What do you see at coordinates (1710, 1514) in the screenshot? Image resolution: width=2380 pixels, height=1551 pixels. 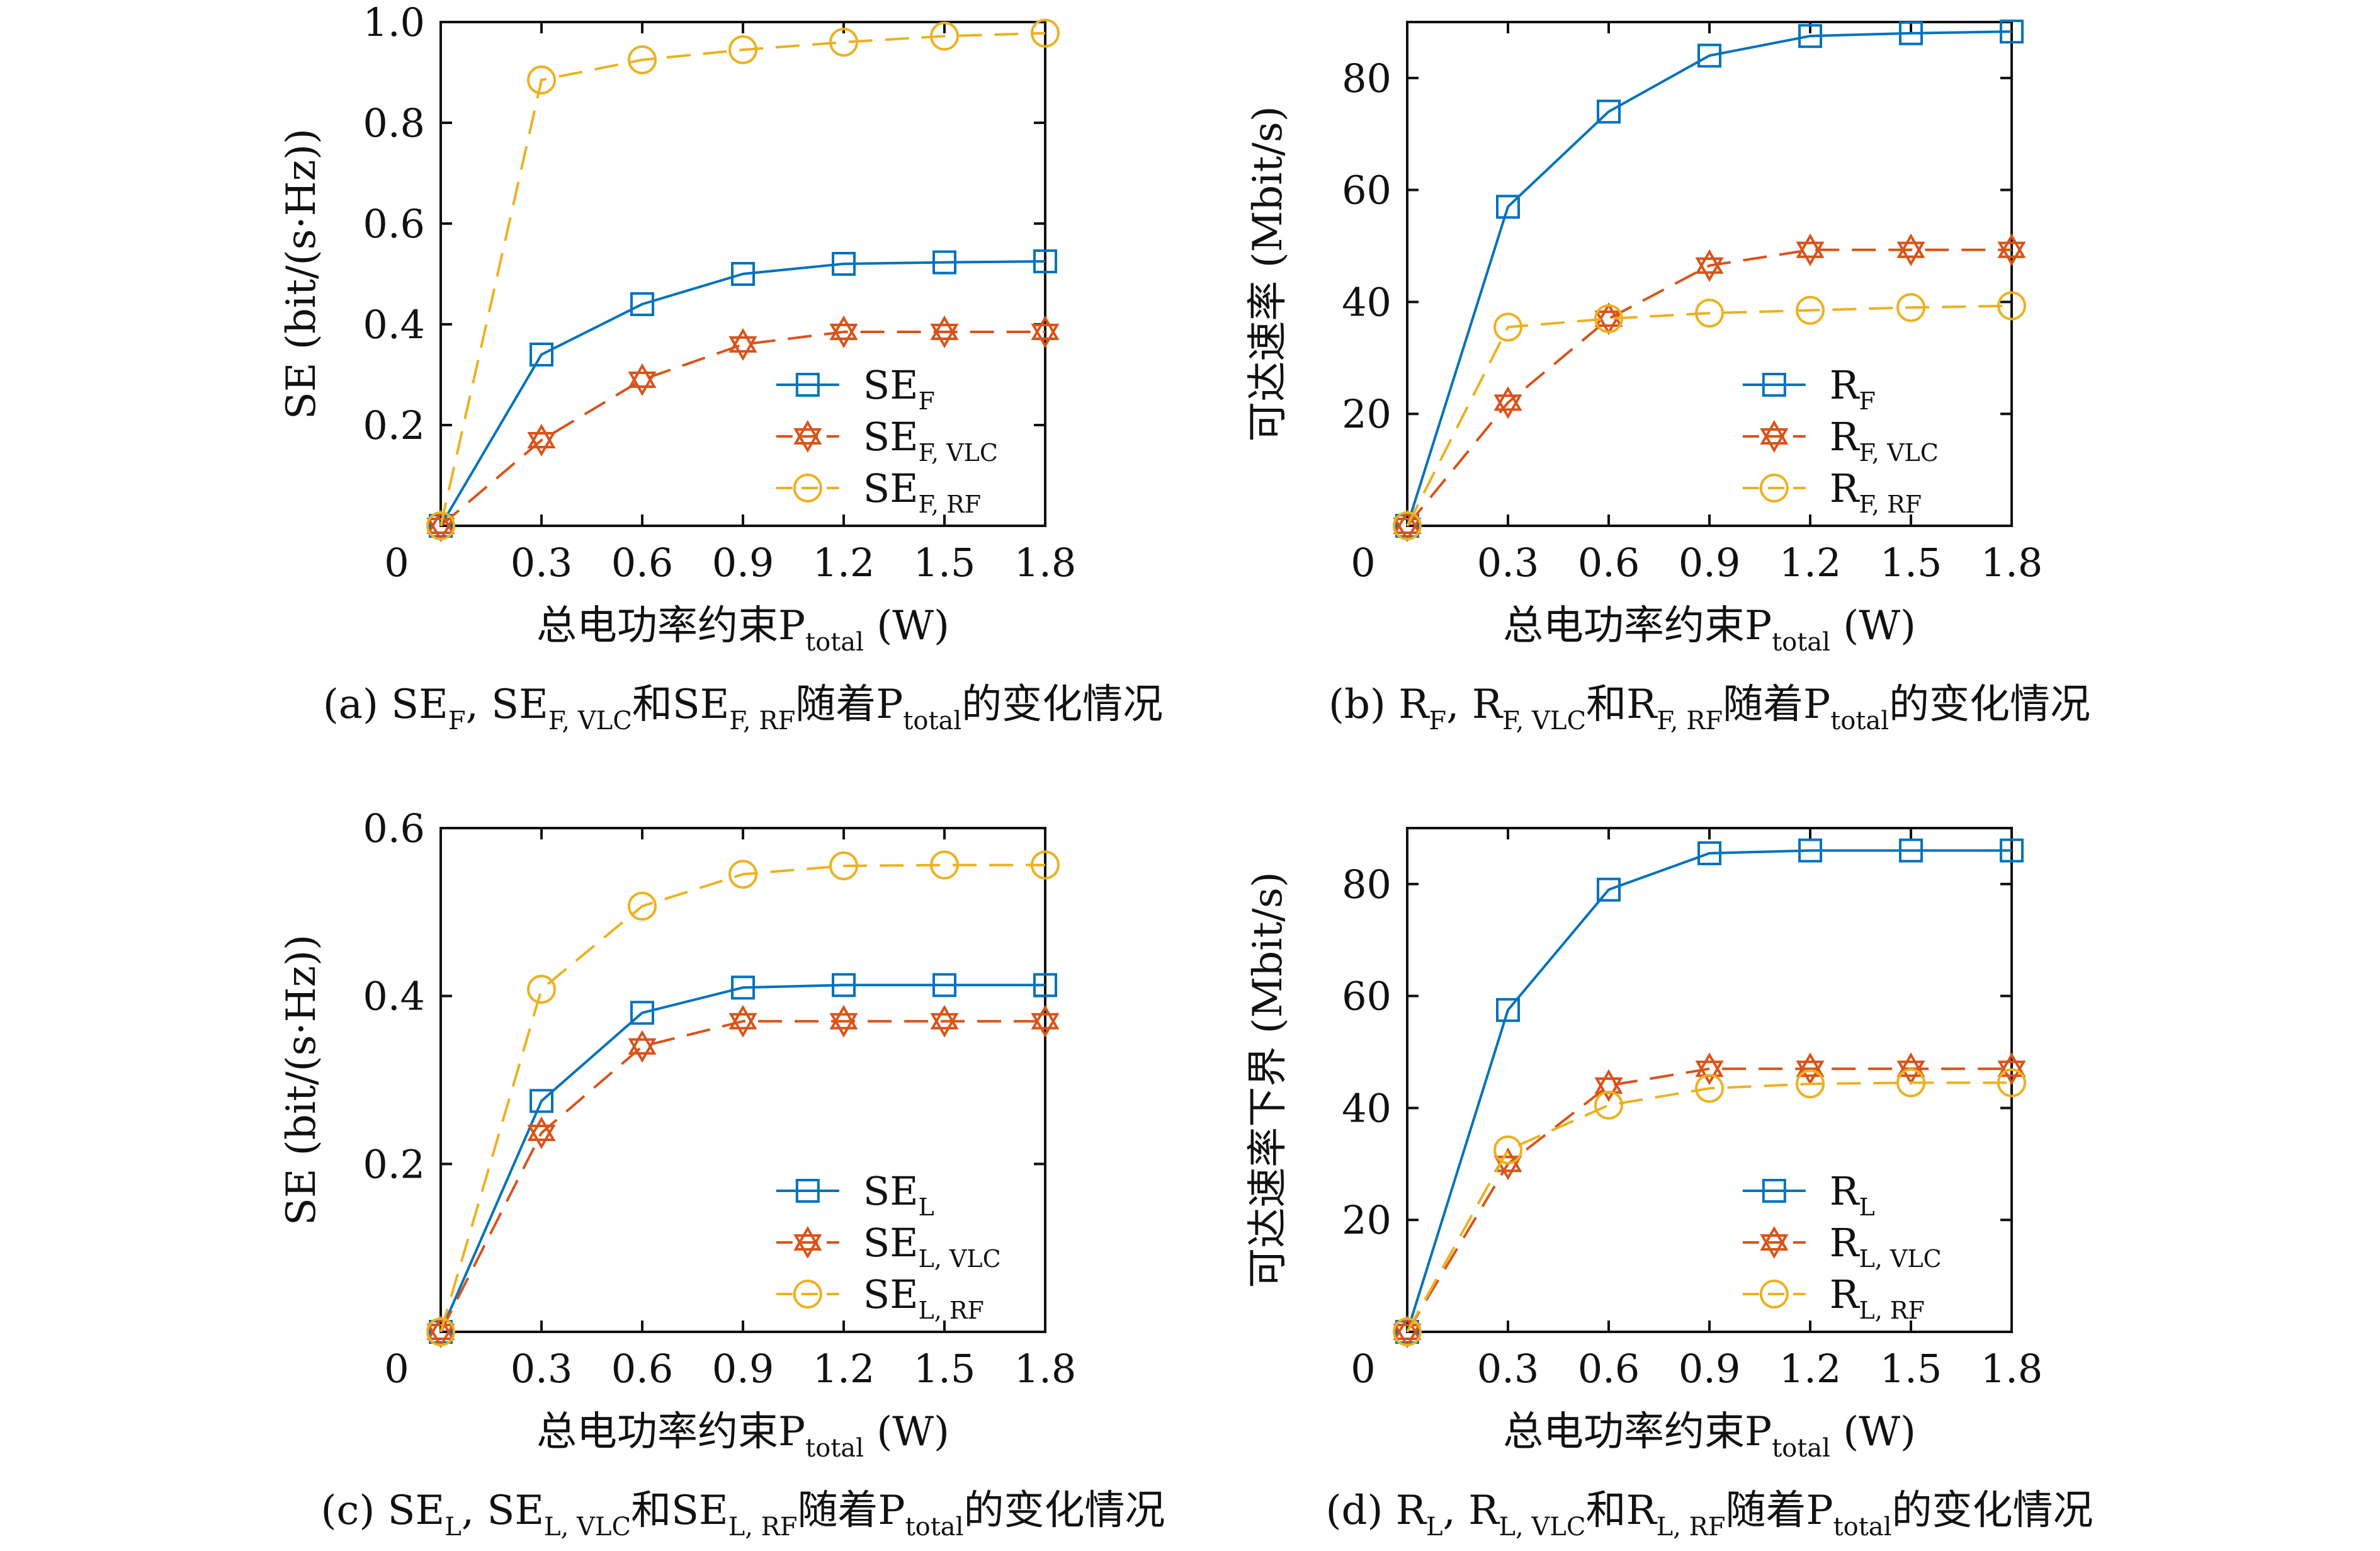 I see `panel-caption: (d) RL, RL, VLC和RL, RF随着Ptotal的变化情况` at bounding box center [1710, 1514].